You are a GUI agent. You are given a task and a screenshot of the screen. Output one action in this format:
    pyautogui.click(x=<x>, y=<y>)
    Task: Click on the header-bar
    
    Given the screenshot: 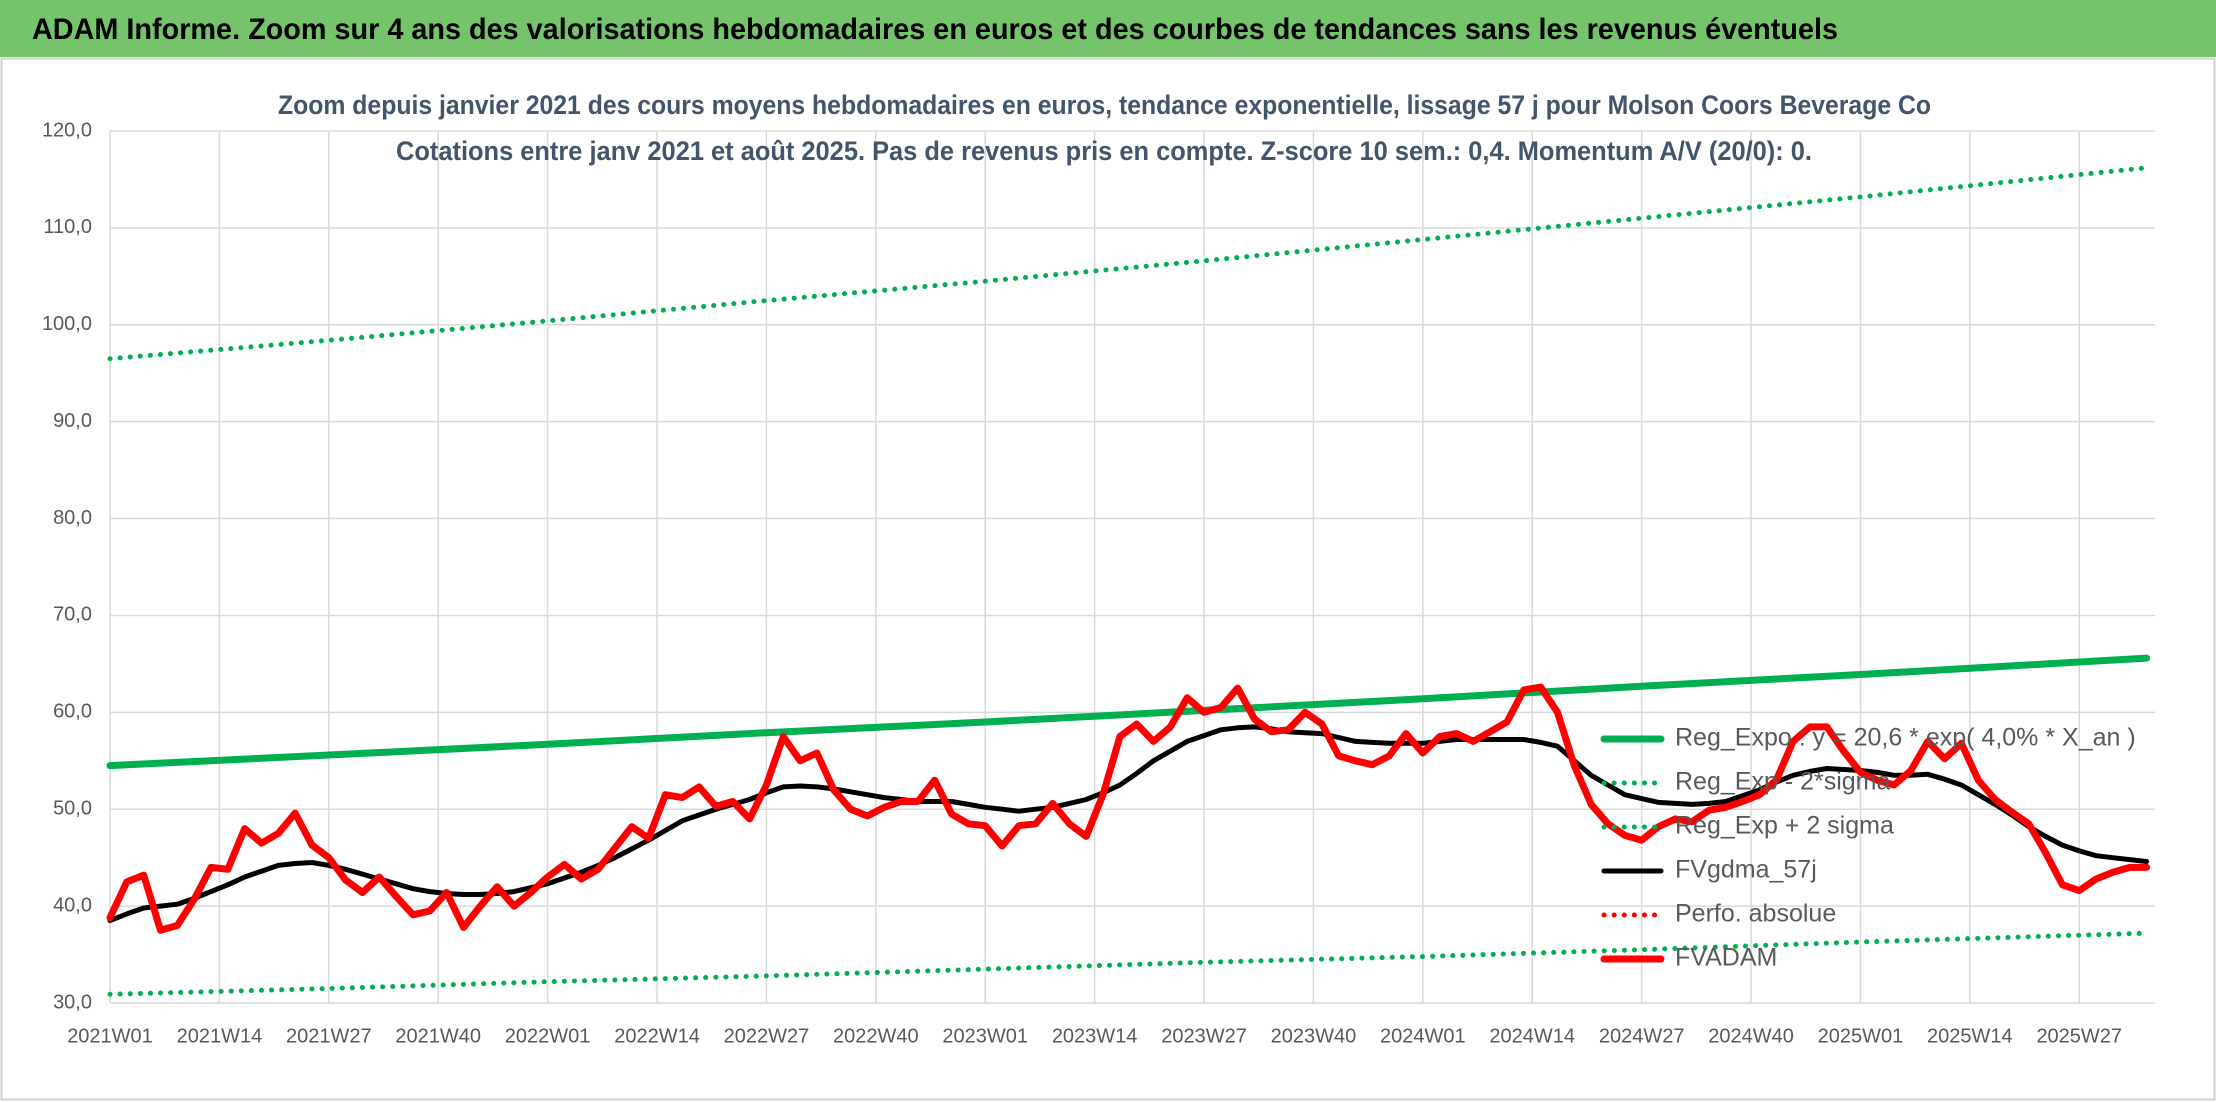 What is the action you would take?
    pyautogui.click(x=1108, y=28)
    